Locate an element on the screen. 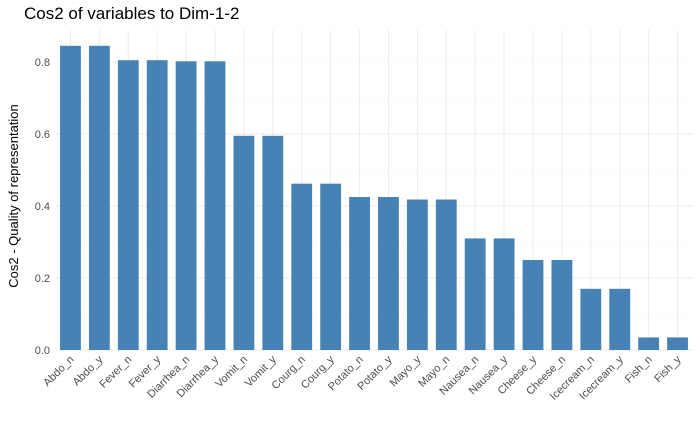  y-tick-label: 0.4 is located at coordinates (42, 207).